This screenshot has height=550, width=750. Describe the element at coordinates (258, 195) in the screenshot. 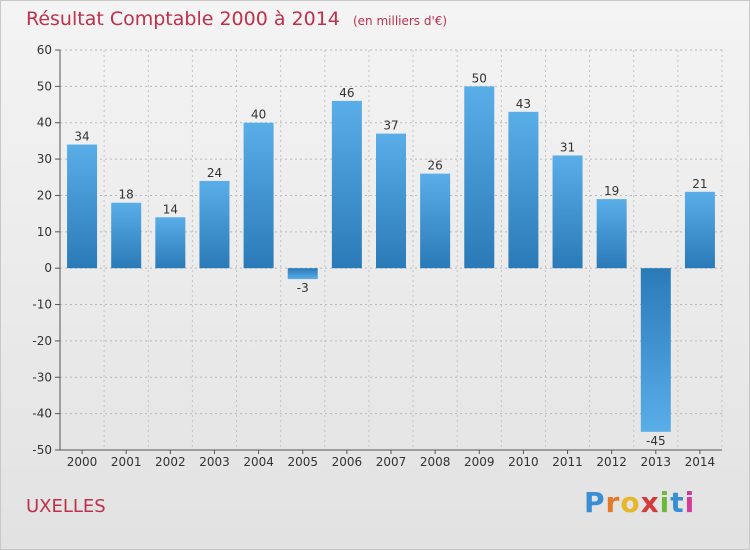

I see `bar-2004` at that location.